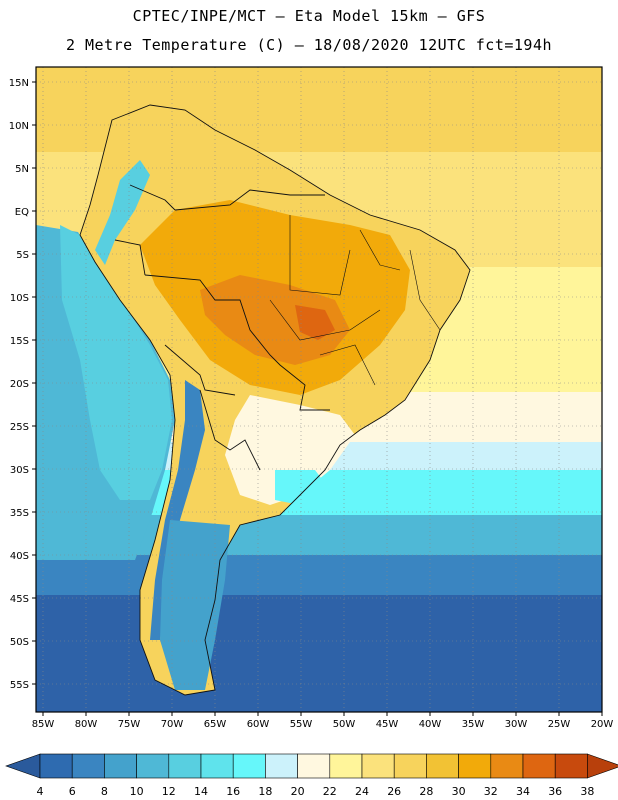 Image resolution: width=618 pixels, height=800 pixels. I want to click on lon-label: 30W, so click(516, 724).